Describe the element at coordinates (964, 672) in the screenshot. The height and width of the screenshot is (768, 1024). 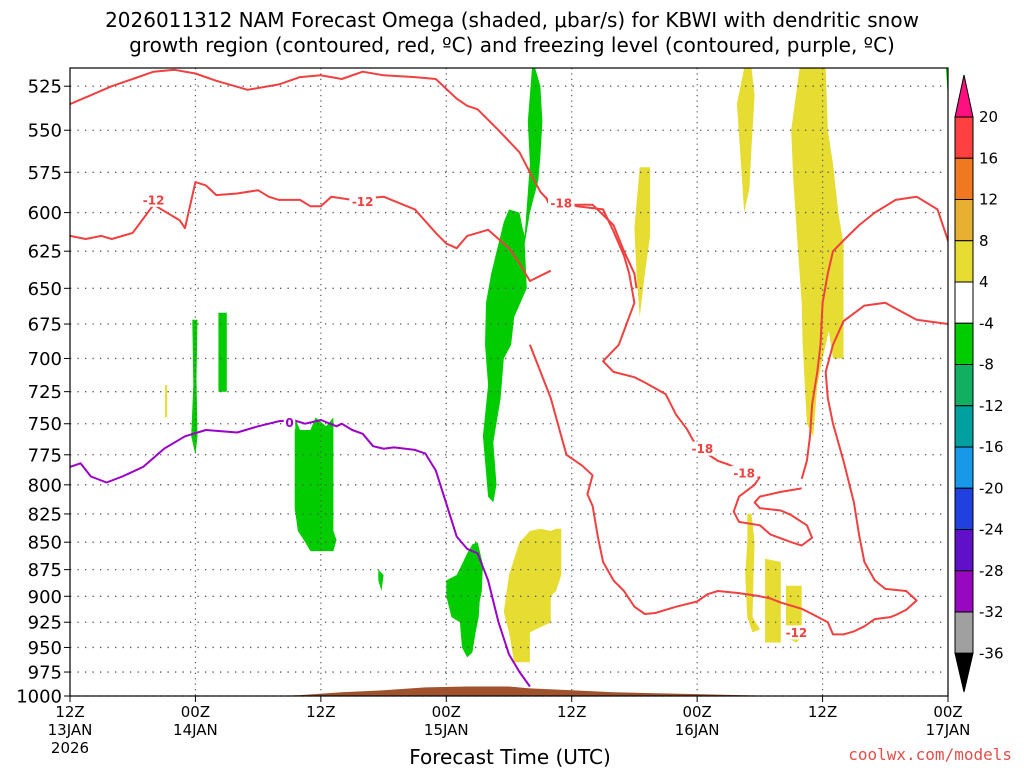
I see `colorbar-bottom-triangle` at that location.